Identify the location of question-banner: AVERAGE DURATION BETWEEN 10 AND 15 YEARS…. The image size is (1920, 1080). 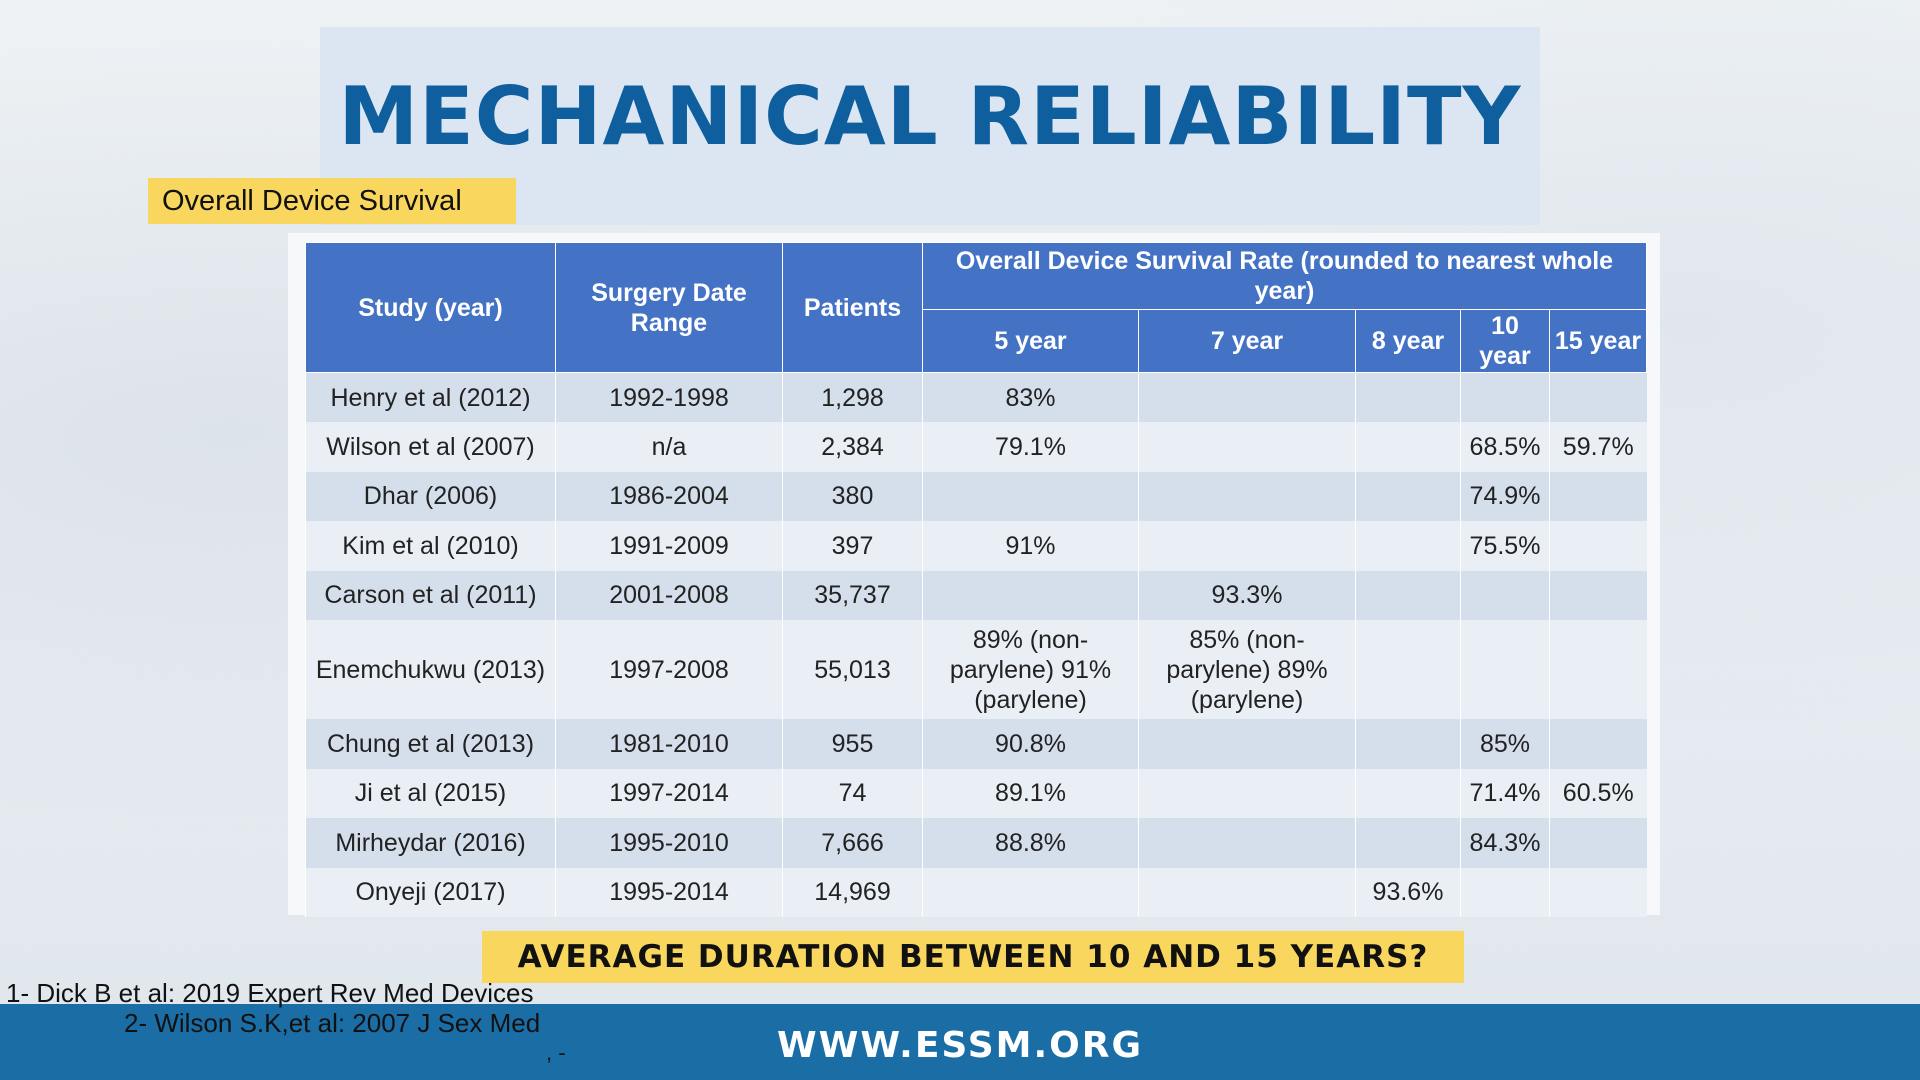
(973, 957).